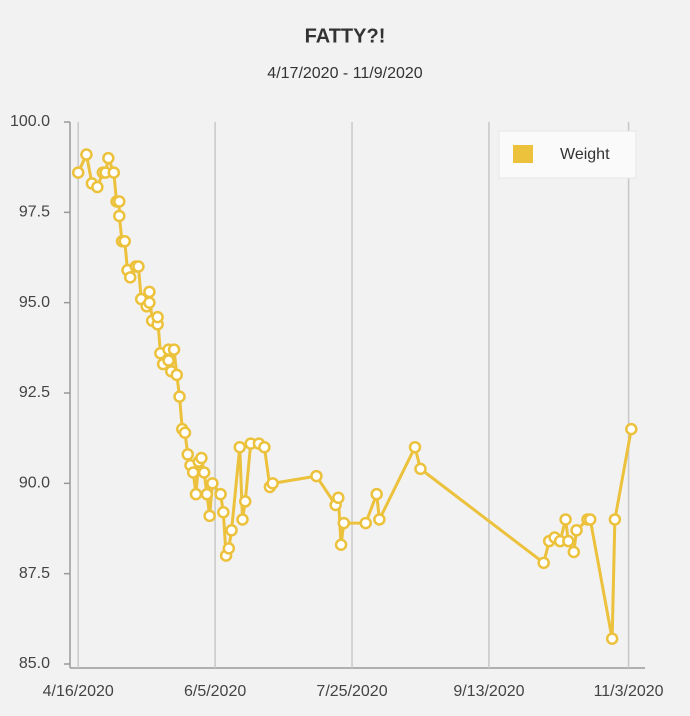 This screenshot has width=690, height=716. What do you see at coordinates (351, 691) in the screenshot?
I see `x-tick-label: 7/25/2020` at bounding box center [351, 691].